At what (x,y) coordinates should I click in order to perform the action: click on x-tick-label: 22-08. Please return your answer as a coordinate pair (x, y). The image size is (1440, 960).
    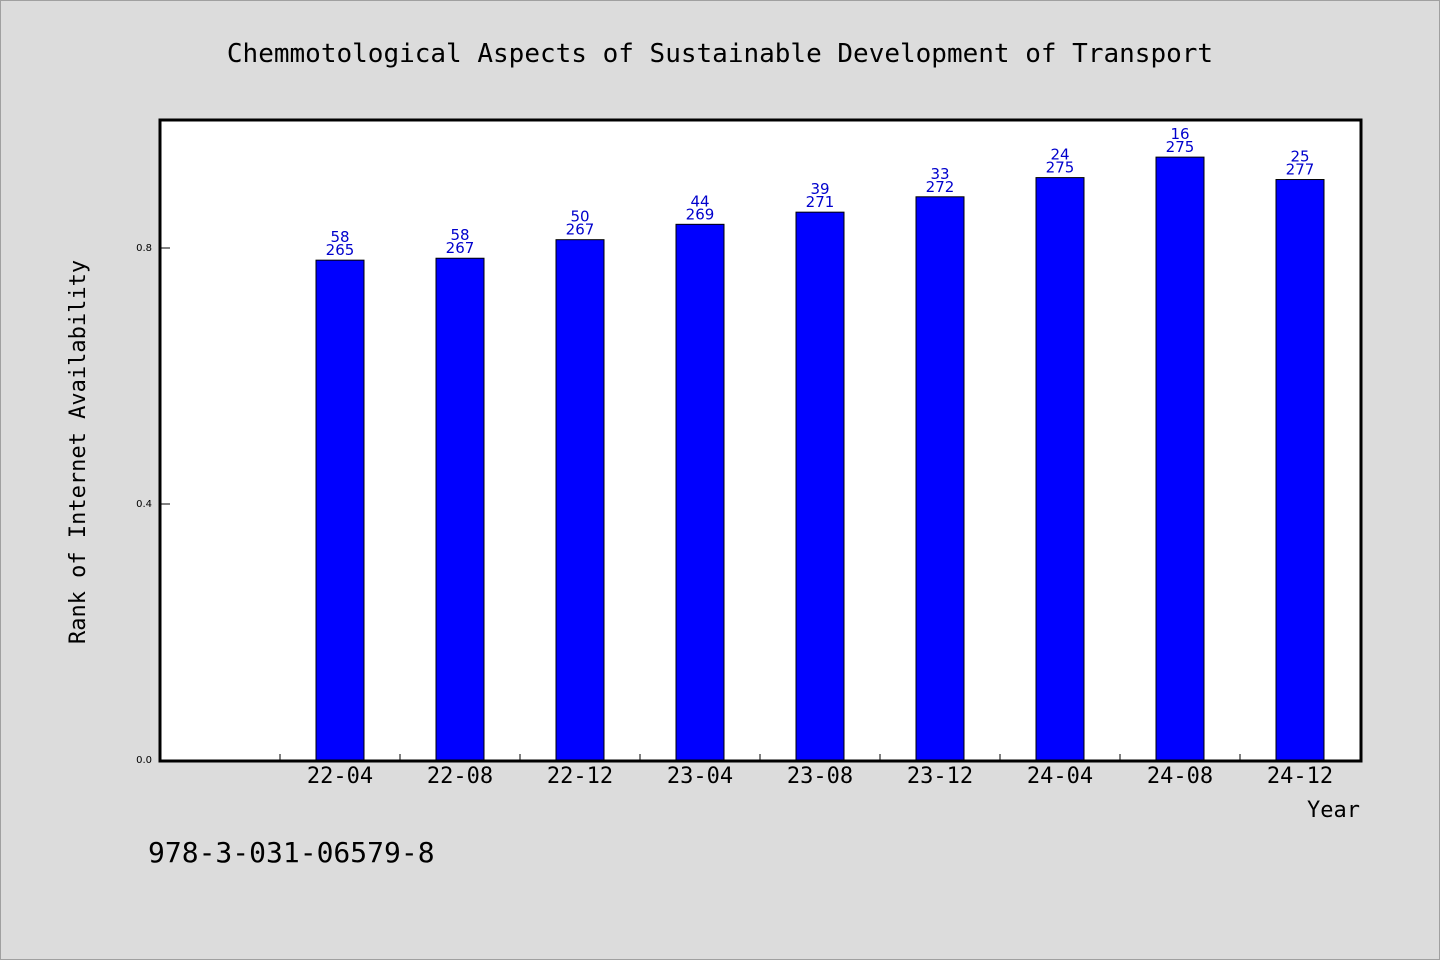
    Looking at the image, I should click on (460, 776).